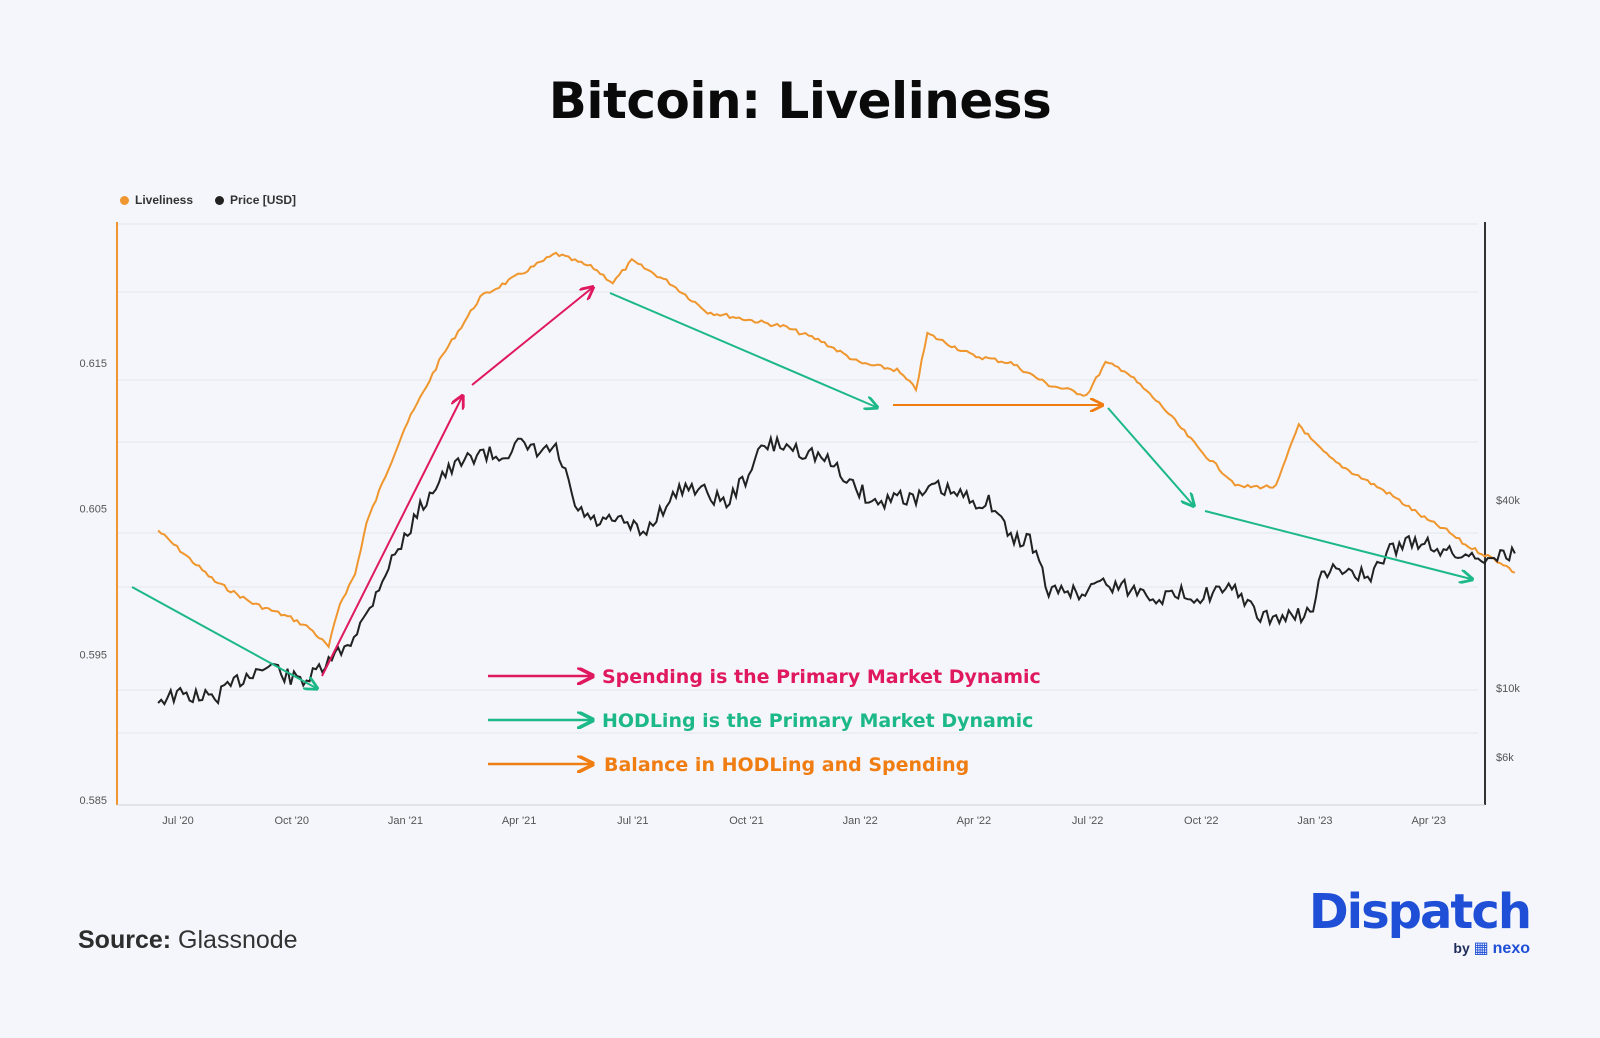  What do you see at coordinates (1201, 821) in the screenshot?
I see `x-tick-label: Oct '22` at bounding box center [1201, 821].